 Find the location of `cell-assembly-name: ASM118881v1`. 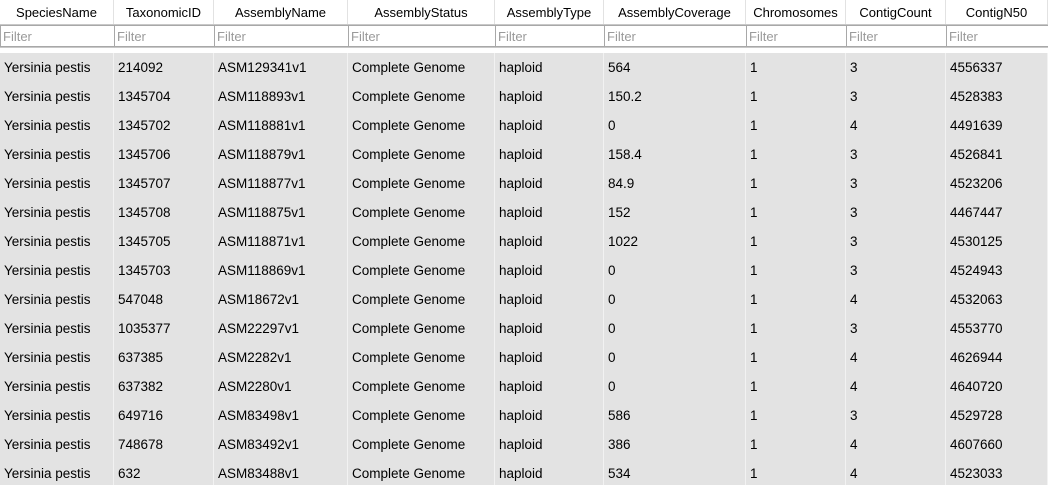

cell-assembly-name: ASM118881v1 is located at coordinates (281, 125).